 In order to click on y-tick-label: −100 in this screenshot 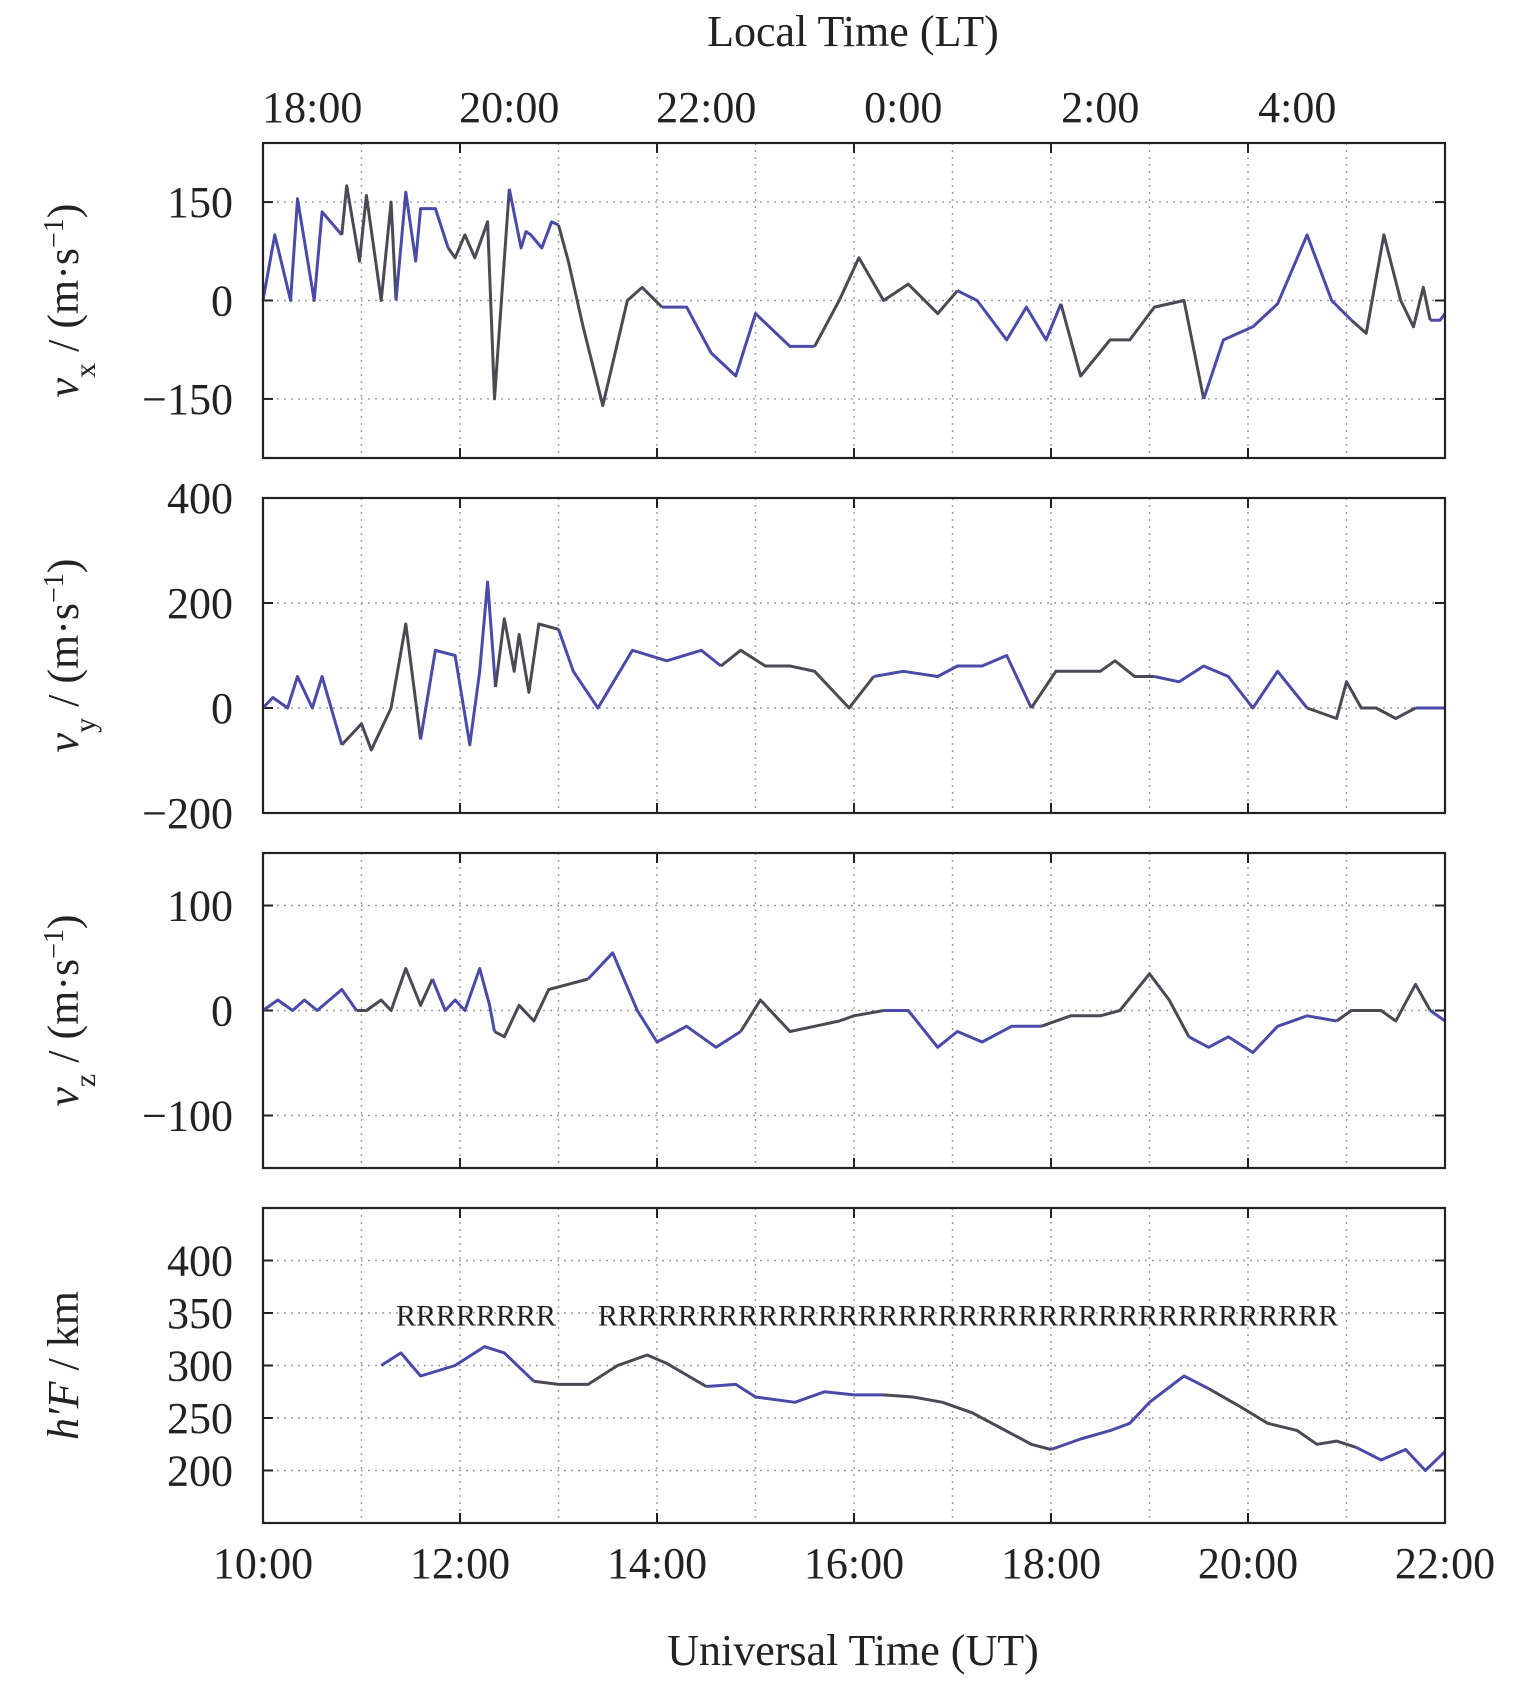, I will do `click(187, 1116)`.